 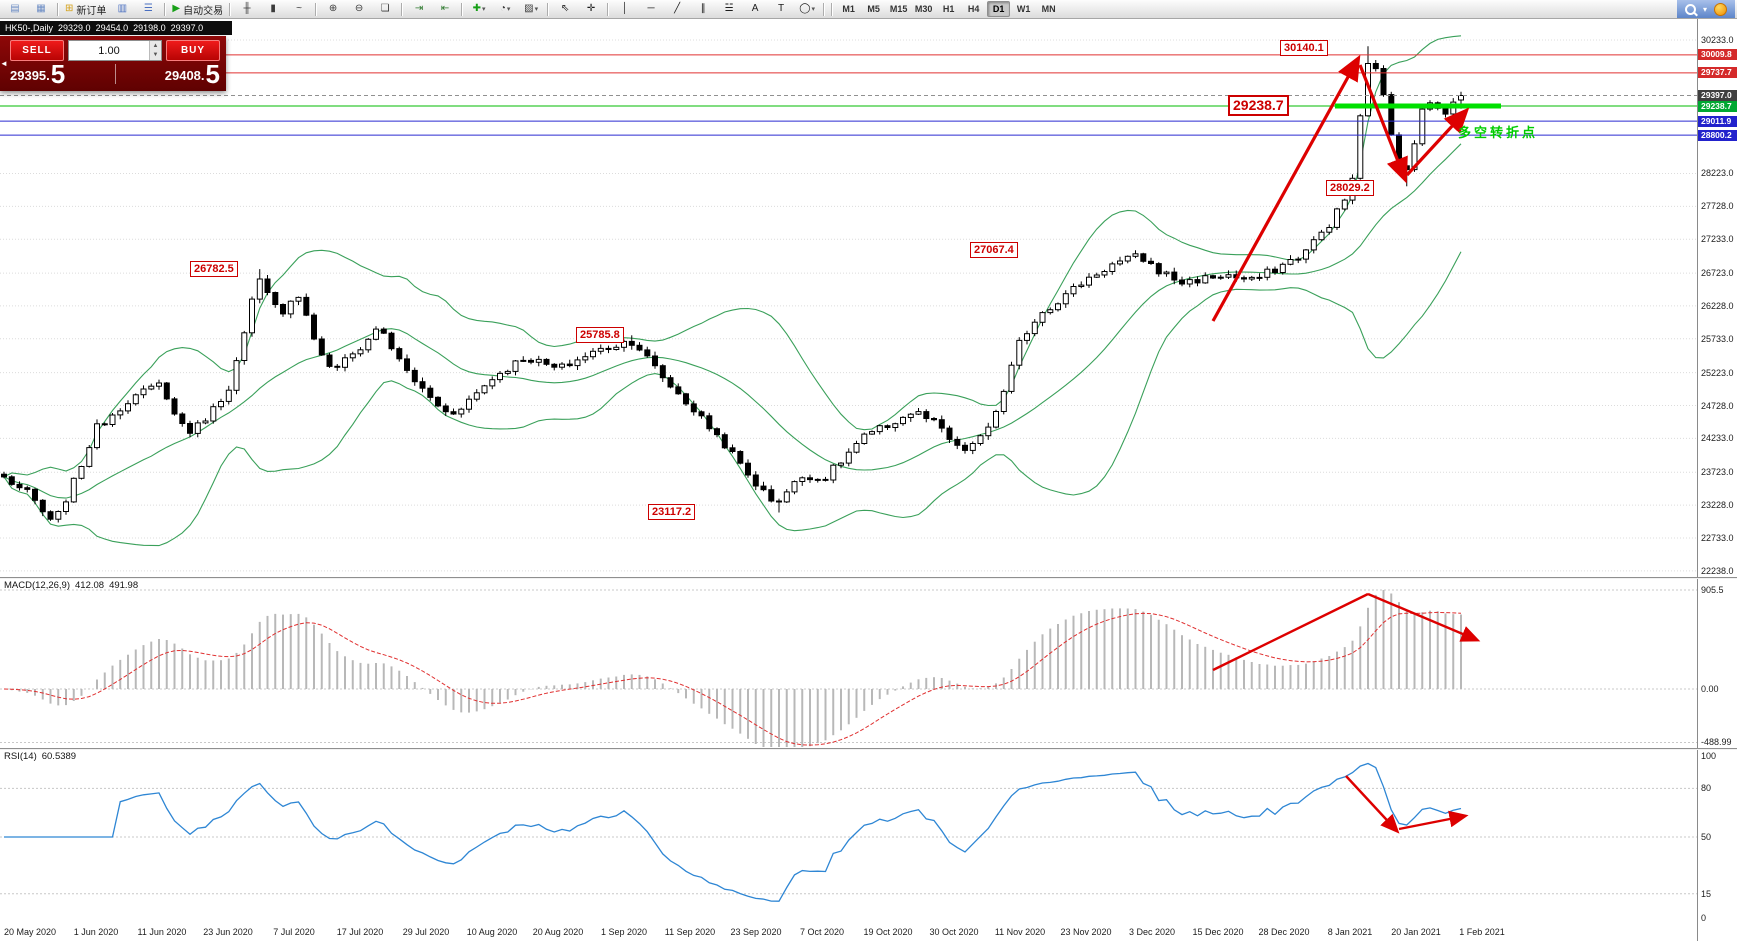 I want to click on volume-spinner: ▲ ▼, so click(x=155, y=50).